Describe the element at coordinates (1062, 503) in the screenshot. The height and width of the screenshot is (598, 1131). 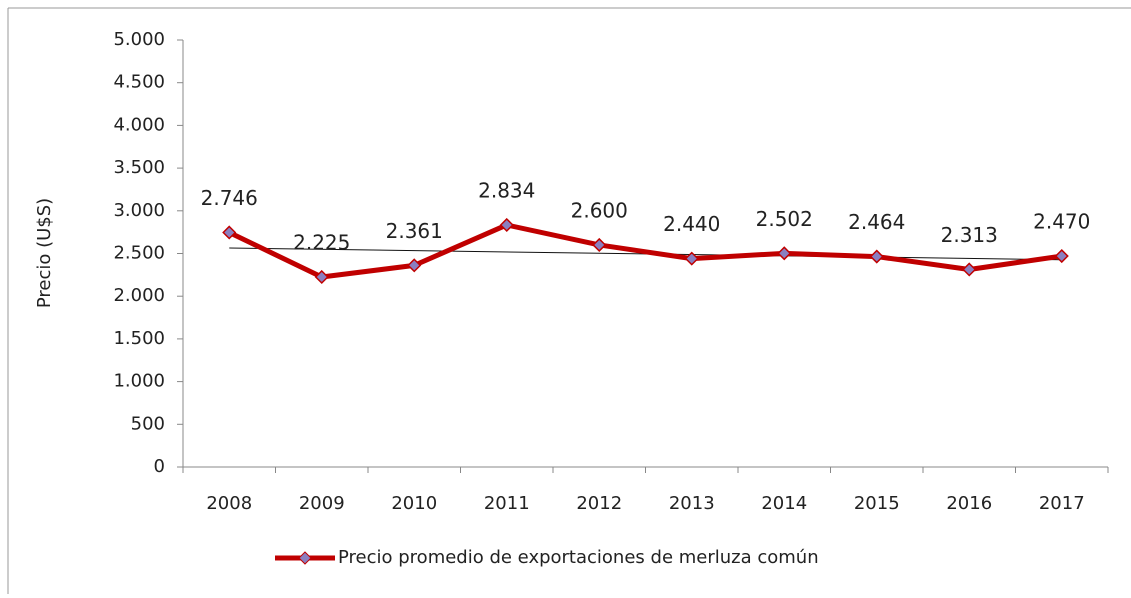
I see `x-tick-label: 2017` at that location.